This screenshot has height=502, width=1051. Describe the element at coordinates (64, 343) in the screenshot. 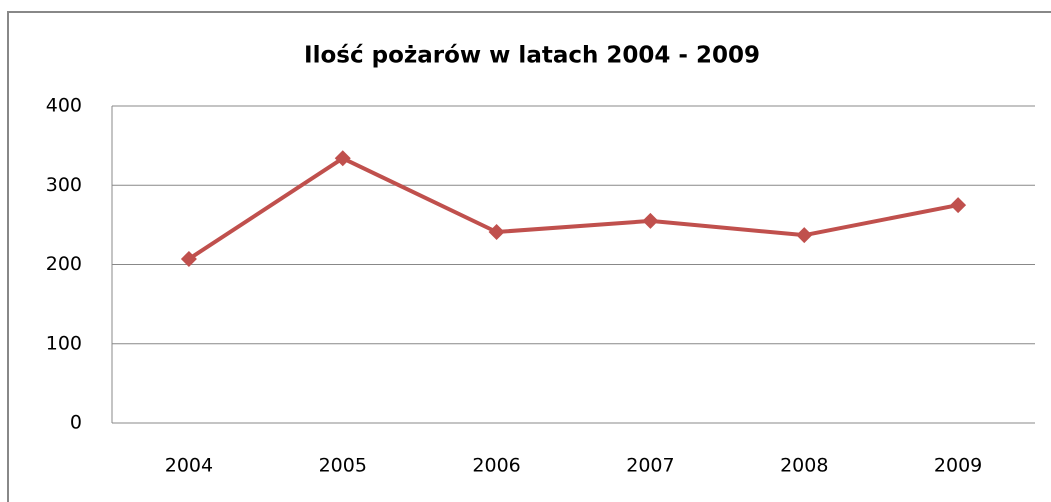

I see `y-tick-label: 100` at that location.